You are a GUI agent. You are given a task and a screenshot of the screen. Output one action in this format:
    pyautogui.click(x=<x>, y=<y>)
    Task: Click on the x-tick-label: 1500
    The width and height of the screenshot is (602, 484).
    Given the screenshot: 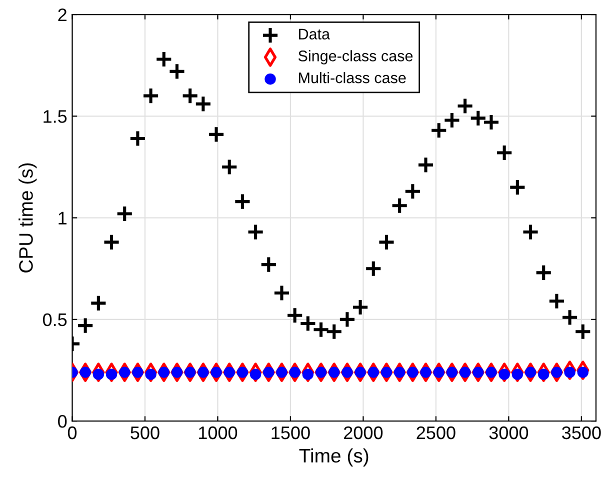 What is the action you would take?
    pyautogui.click(x=291, y=433)
    